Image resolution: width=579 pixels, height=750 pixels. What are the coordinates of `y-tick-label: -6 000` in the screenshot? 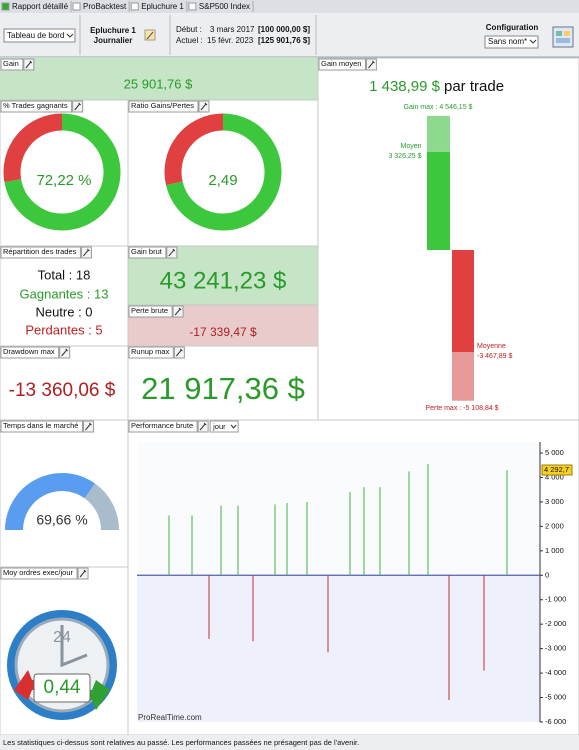 It's located at (555, 721).